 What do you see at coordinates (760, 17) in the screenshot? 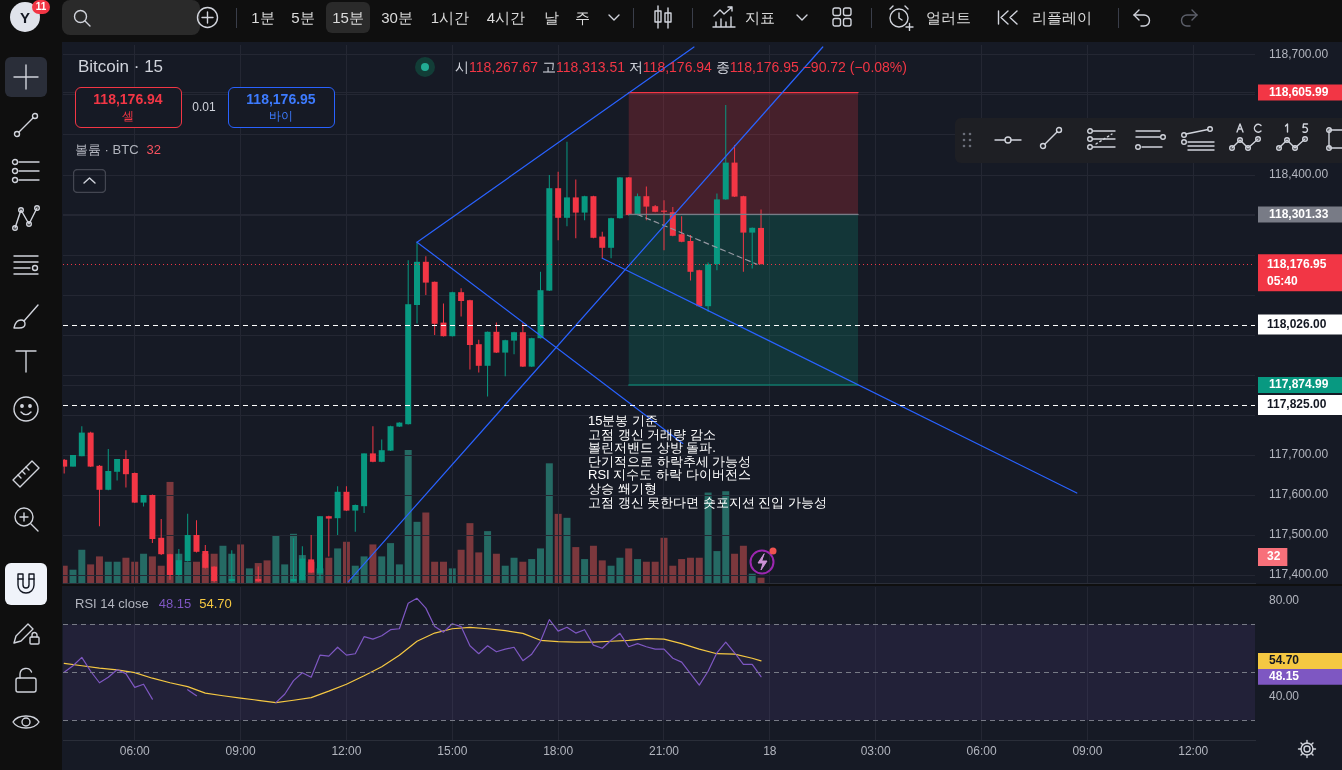
I see `text: 지표` at bounding box center [760, 17].